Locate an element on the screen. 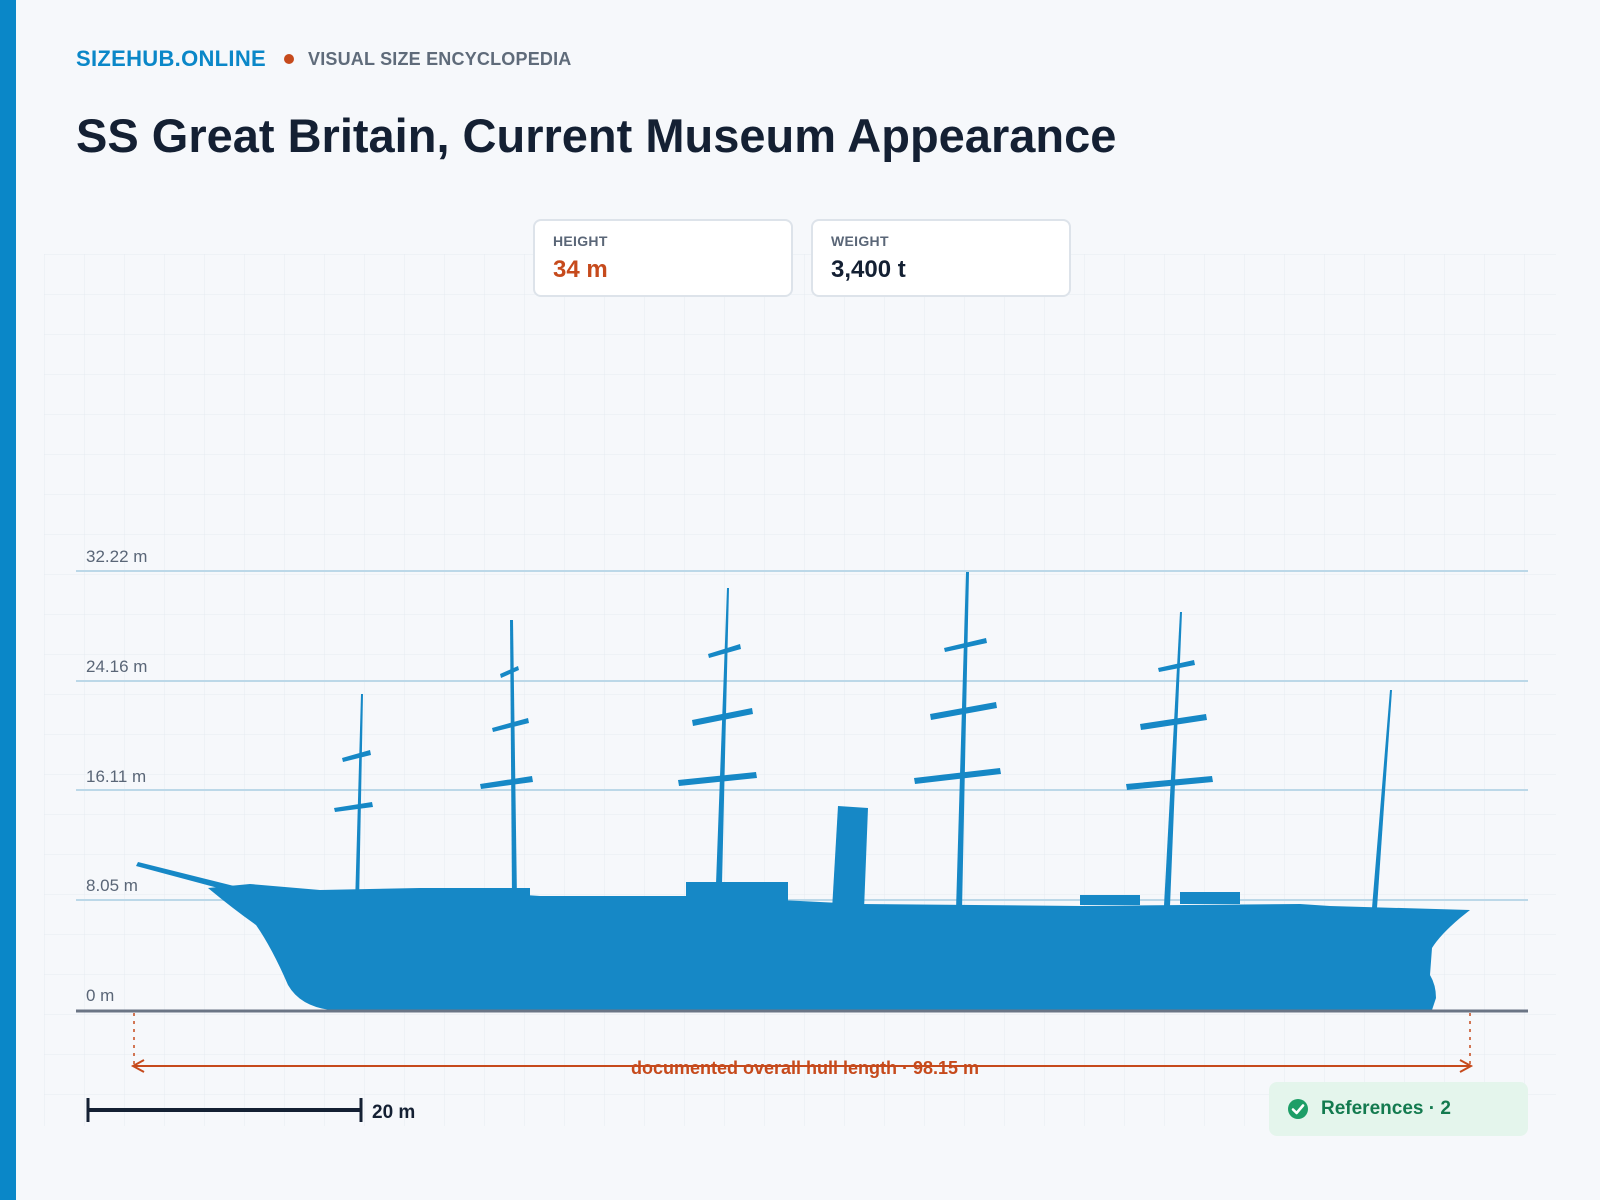  tick-label-24: 24.16 m is located at coordinates (116, 666).